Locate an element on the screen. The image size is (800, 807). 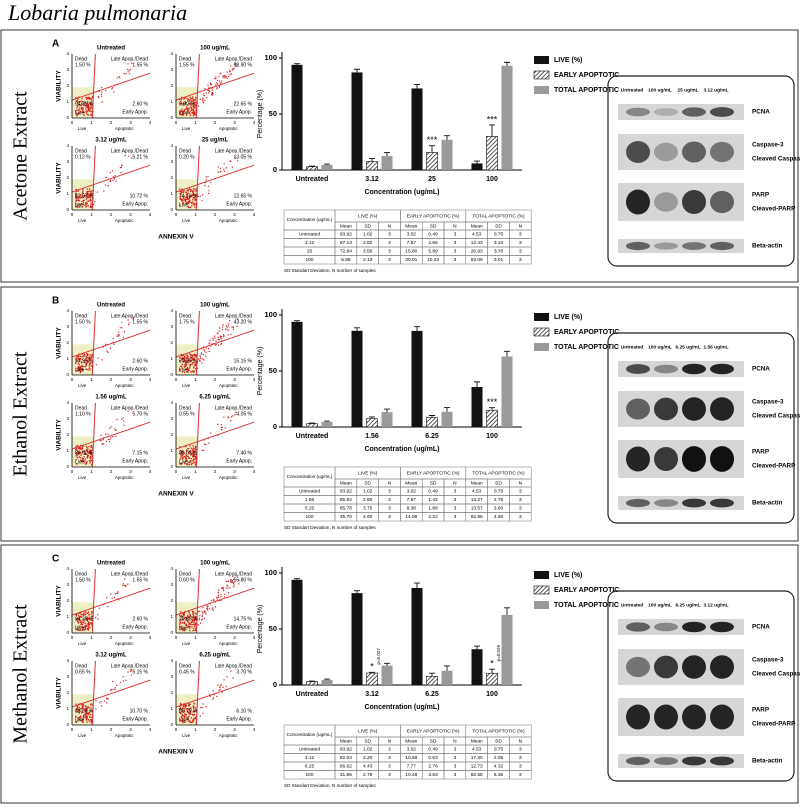
quadrant-label: Late Apop./Dead is located at coordinates (129, 574).